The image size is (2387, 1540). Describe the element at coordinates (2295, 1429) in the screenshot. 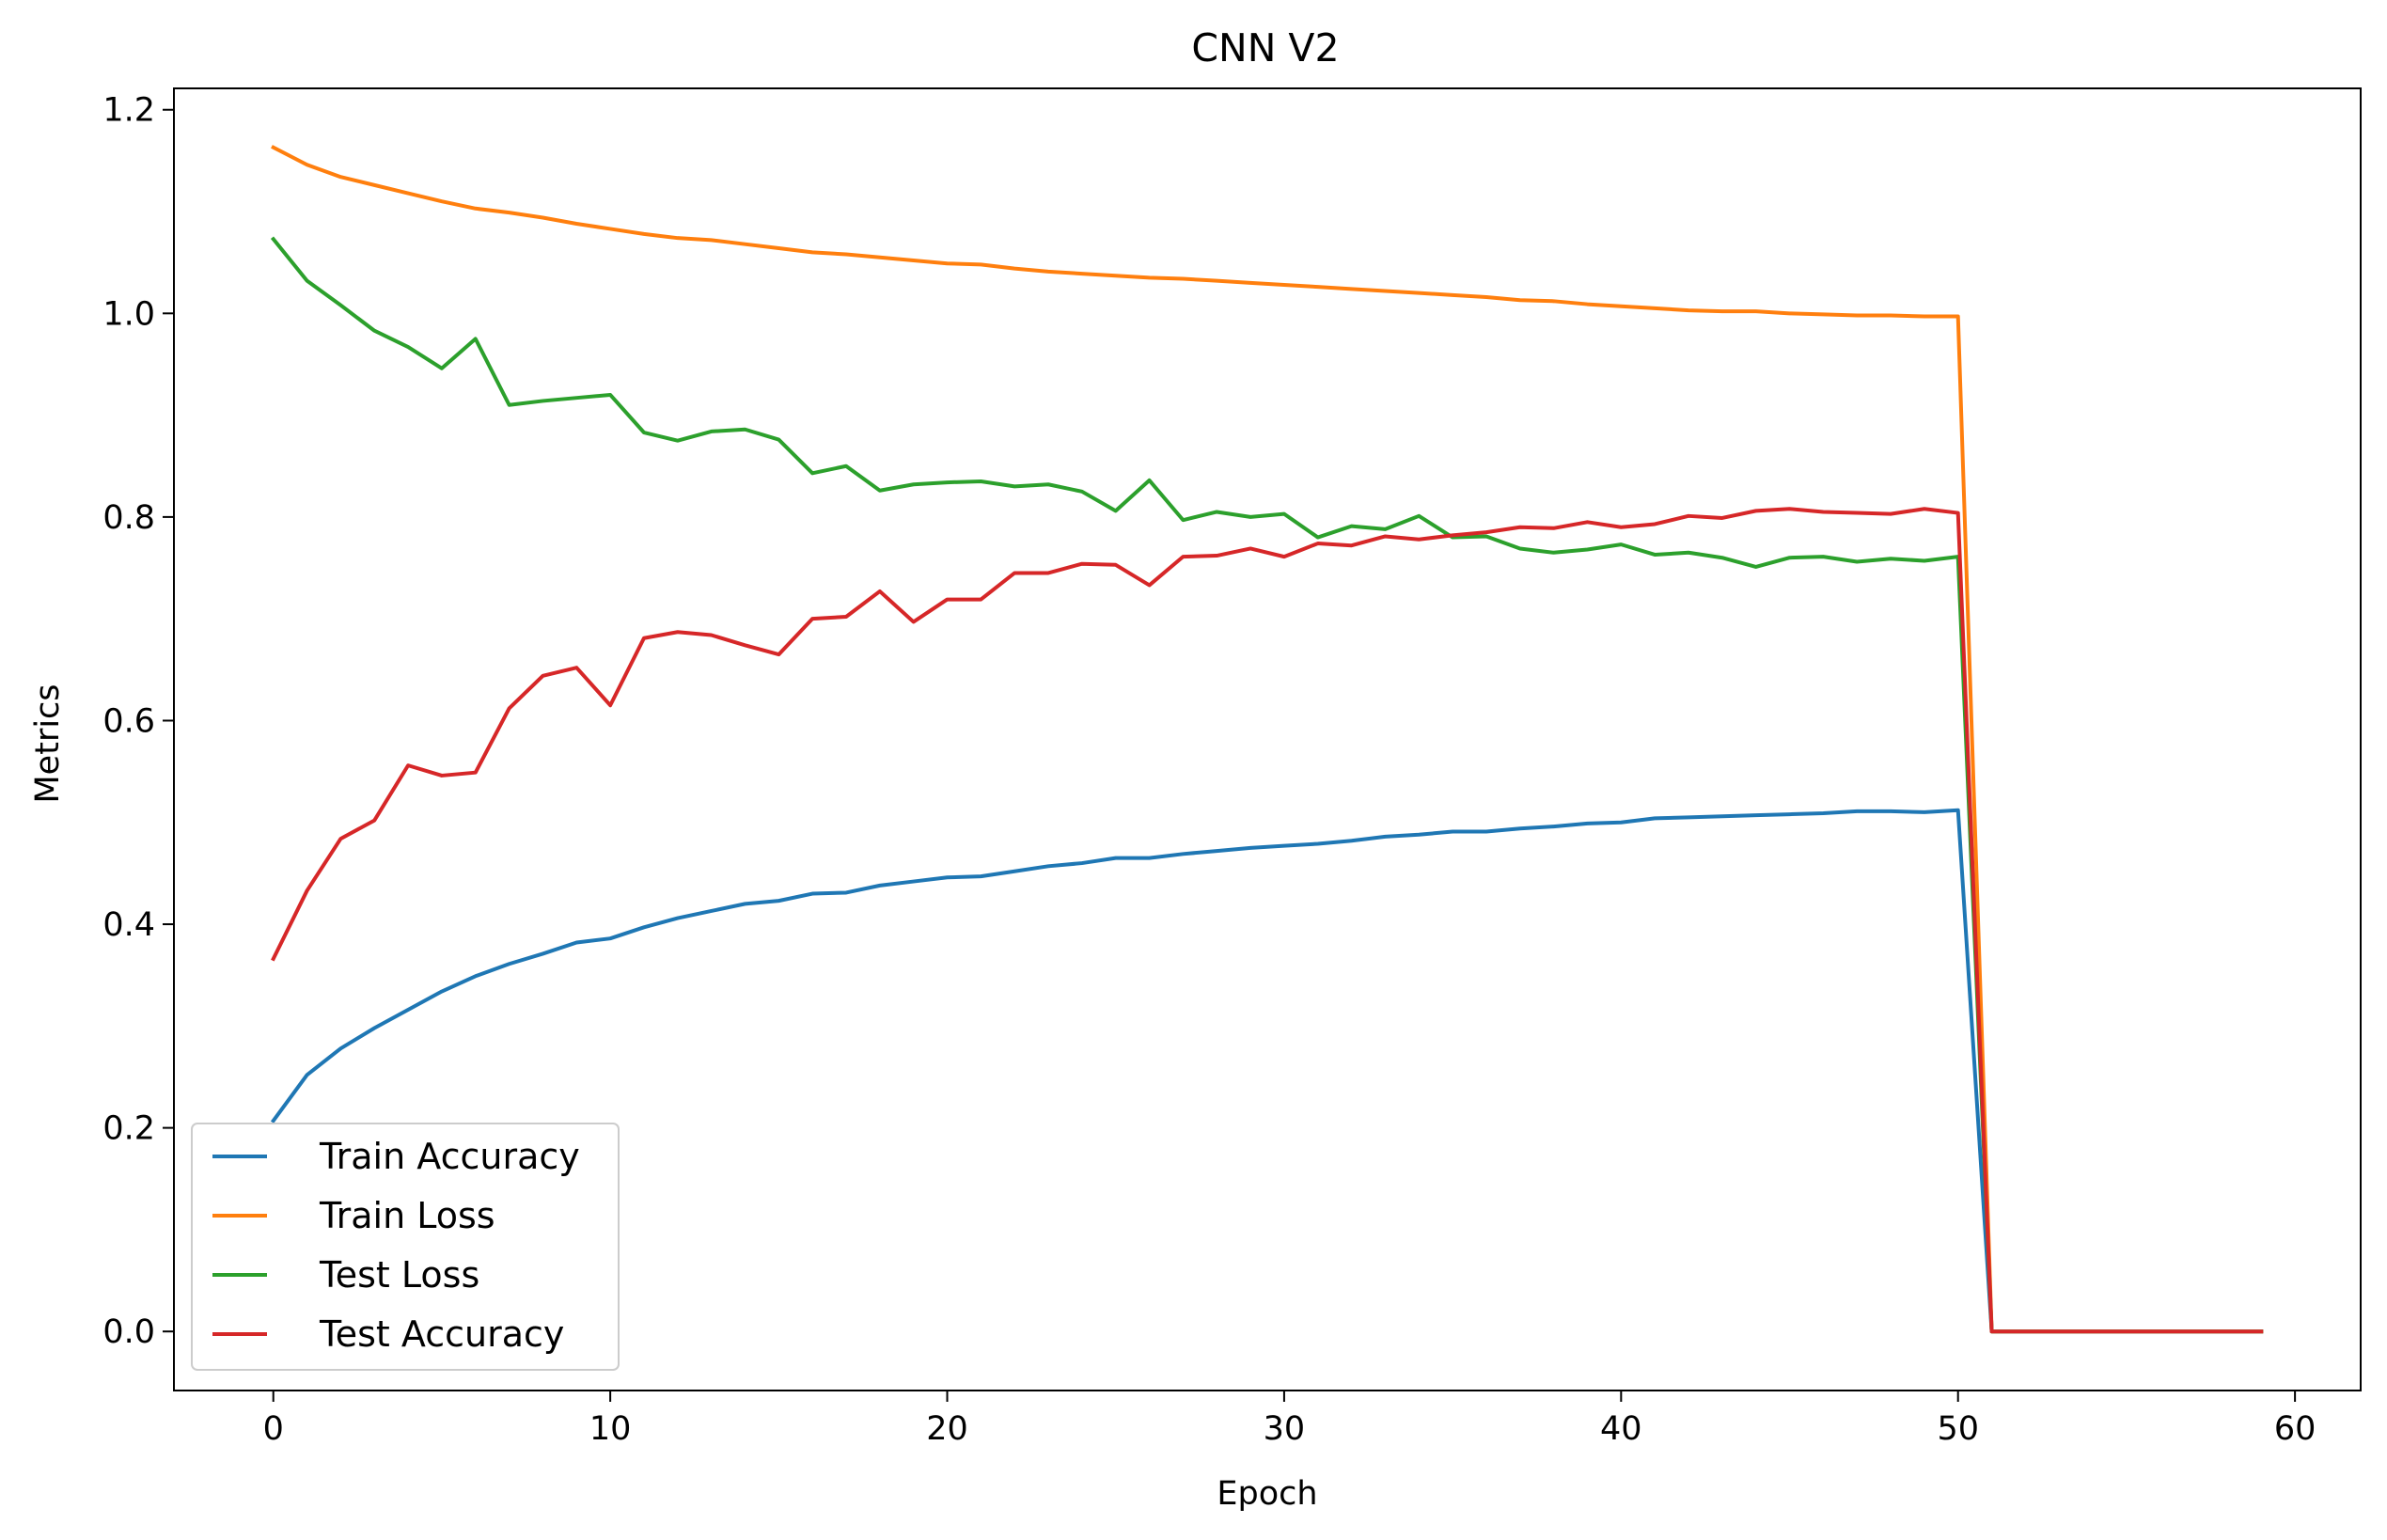

I see `x-tick-label: 60` at that location.